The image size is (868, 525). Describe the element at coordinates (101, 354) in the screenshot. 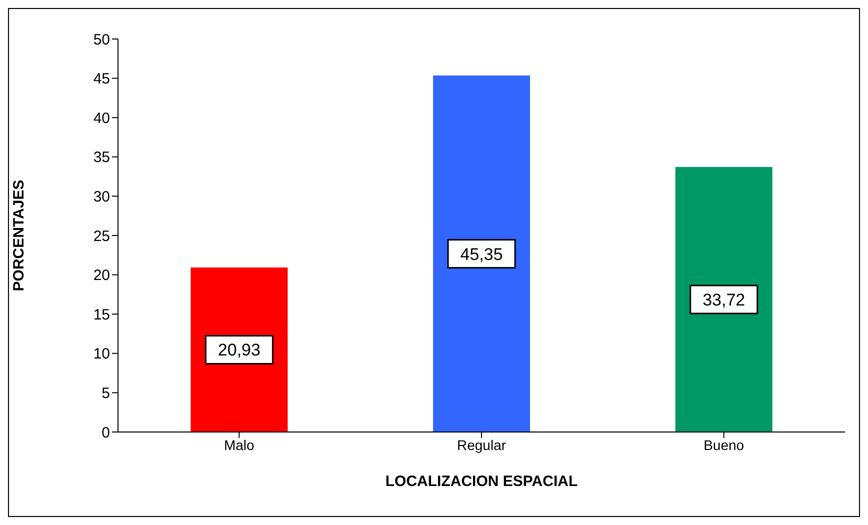

I see `y-tick-label: 10` at that location.